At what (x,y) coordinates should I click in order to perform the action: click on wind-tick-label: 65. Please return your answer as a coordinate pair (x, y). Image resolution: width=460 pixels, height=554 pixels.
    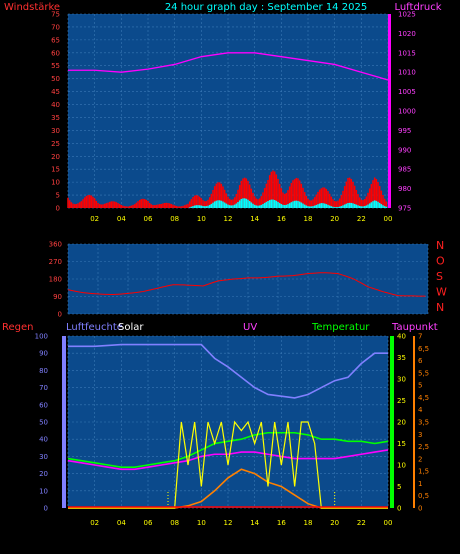
    Looking at the image, I should click on (55, 40).